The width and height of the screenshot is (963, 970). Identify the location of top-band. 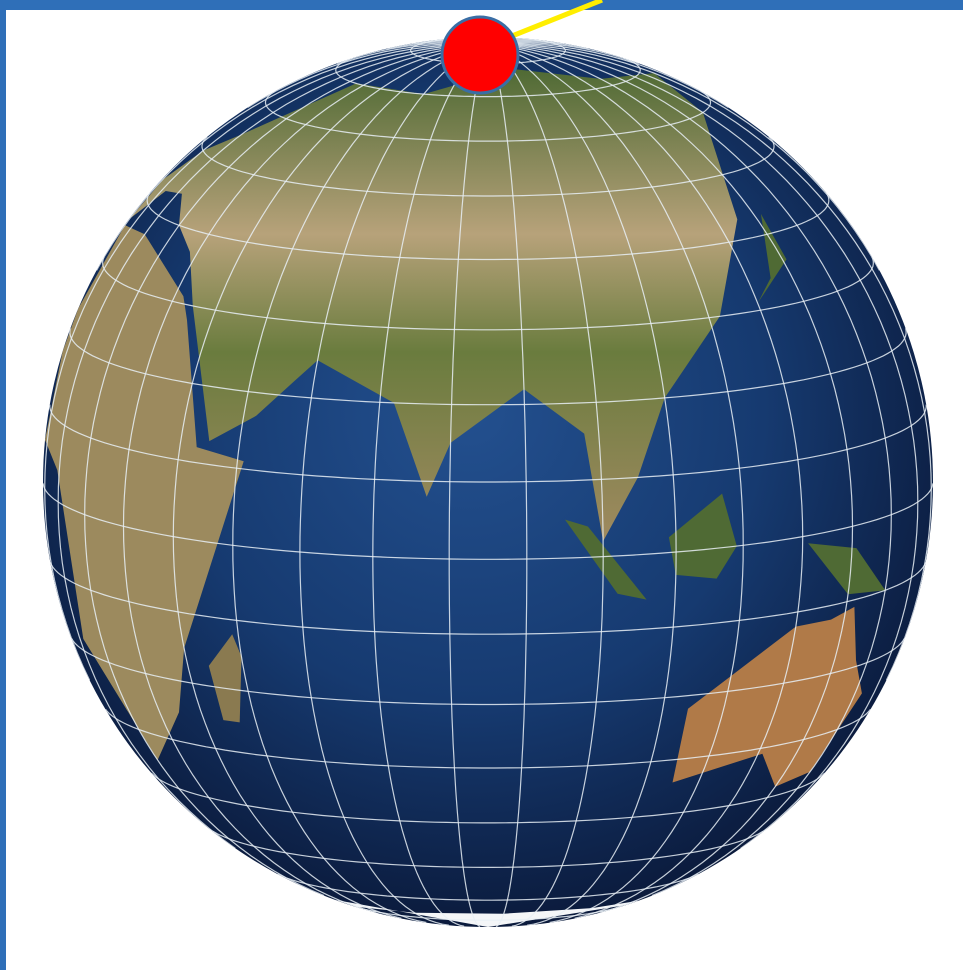
(481, 5).